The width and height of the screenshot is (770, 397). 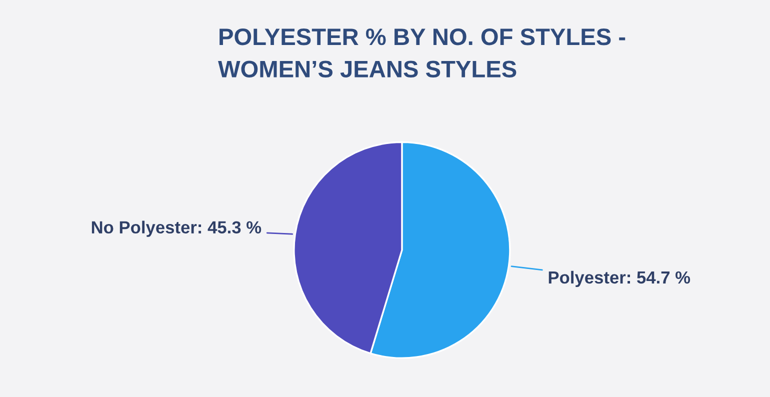 I want to click on slice-label: No Polyester: 45.3 %, so click(x=177, y=228).